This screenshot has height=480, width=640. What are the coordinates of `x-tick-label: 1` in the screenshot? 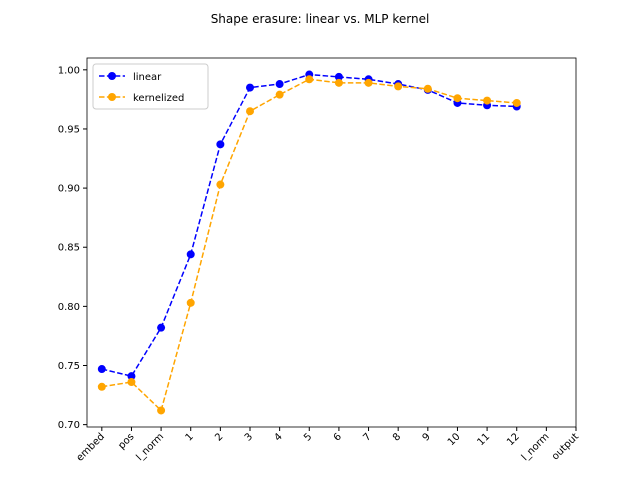 It's located at (190, 437).